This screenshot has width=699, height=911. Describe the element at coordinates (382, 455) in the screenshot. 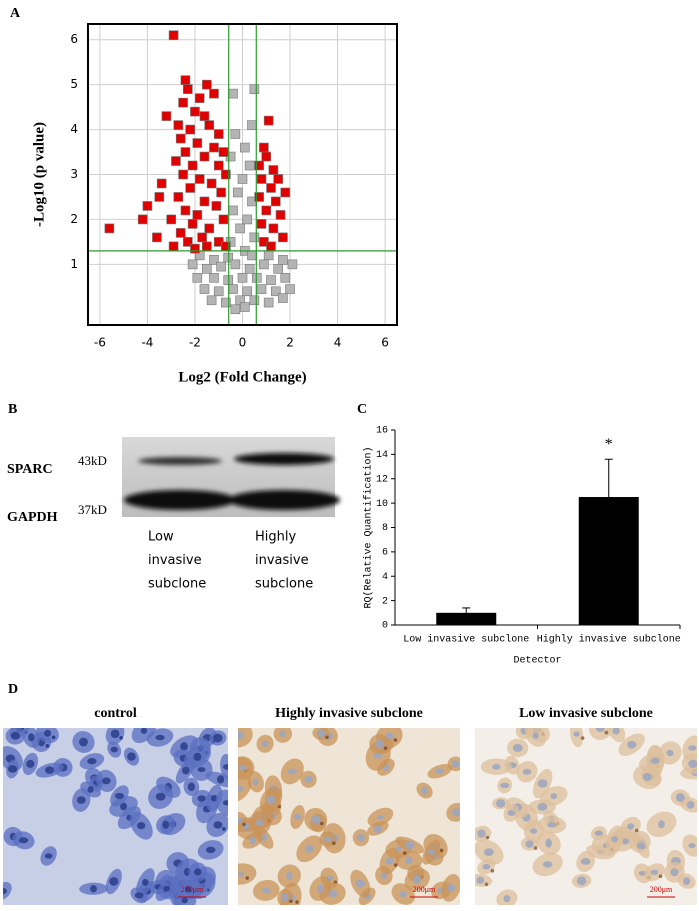

I see `y-tick-label: 14` at that location.